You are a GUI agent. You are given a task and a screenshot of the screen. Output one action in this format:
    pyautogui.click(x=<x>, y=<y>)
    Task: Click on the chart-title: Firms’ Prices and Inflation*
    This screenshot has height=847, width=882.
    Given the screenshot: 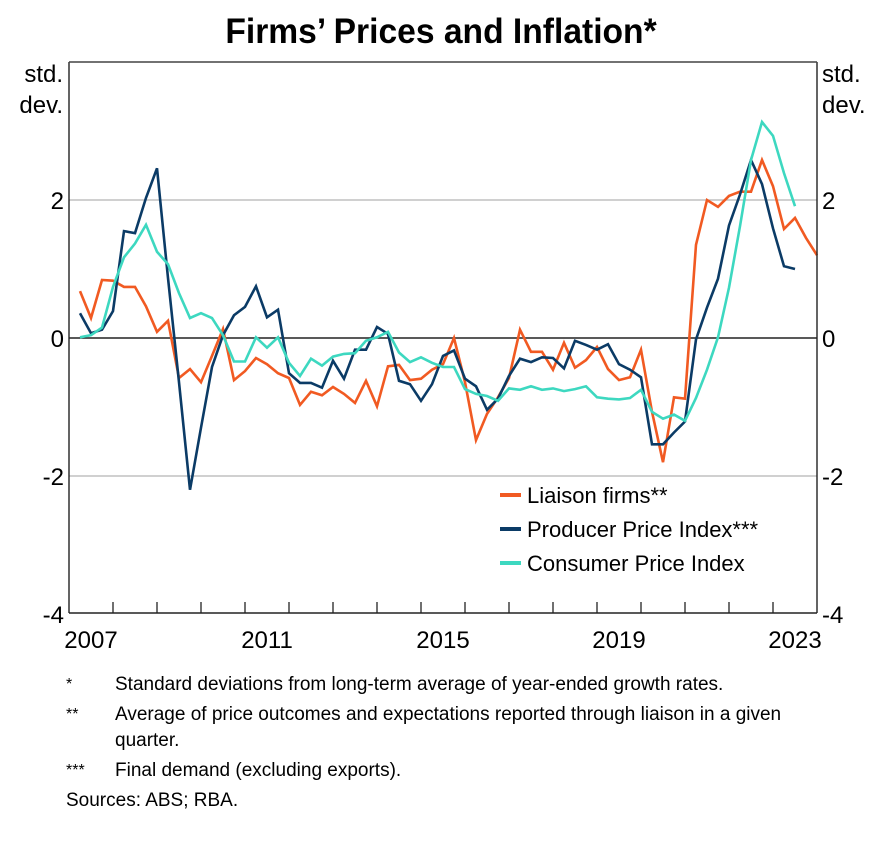 What is the action you would take?
    pyautogui.click(x=441, y=31)
    